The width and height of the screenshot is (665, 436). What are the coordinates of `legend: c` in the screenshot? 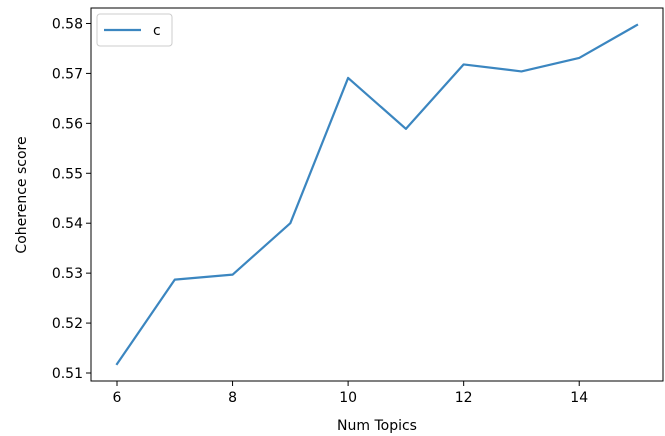 It's located at (134, 30).